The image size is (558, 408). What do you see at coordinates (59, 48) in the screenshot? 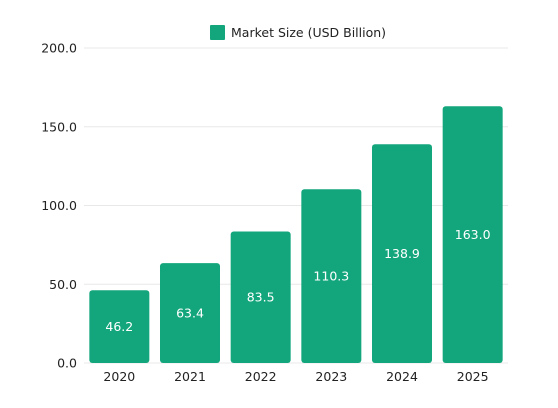
I see `y-tick-label: 200.0` at bounding box center [59, 48].